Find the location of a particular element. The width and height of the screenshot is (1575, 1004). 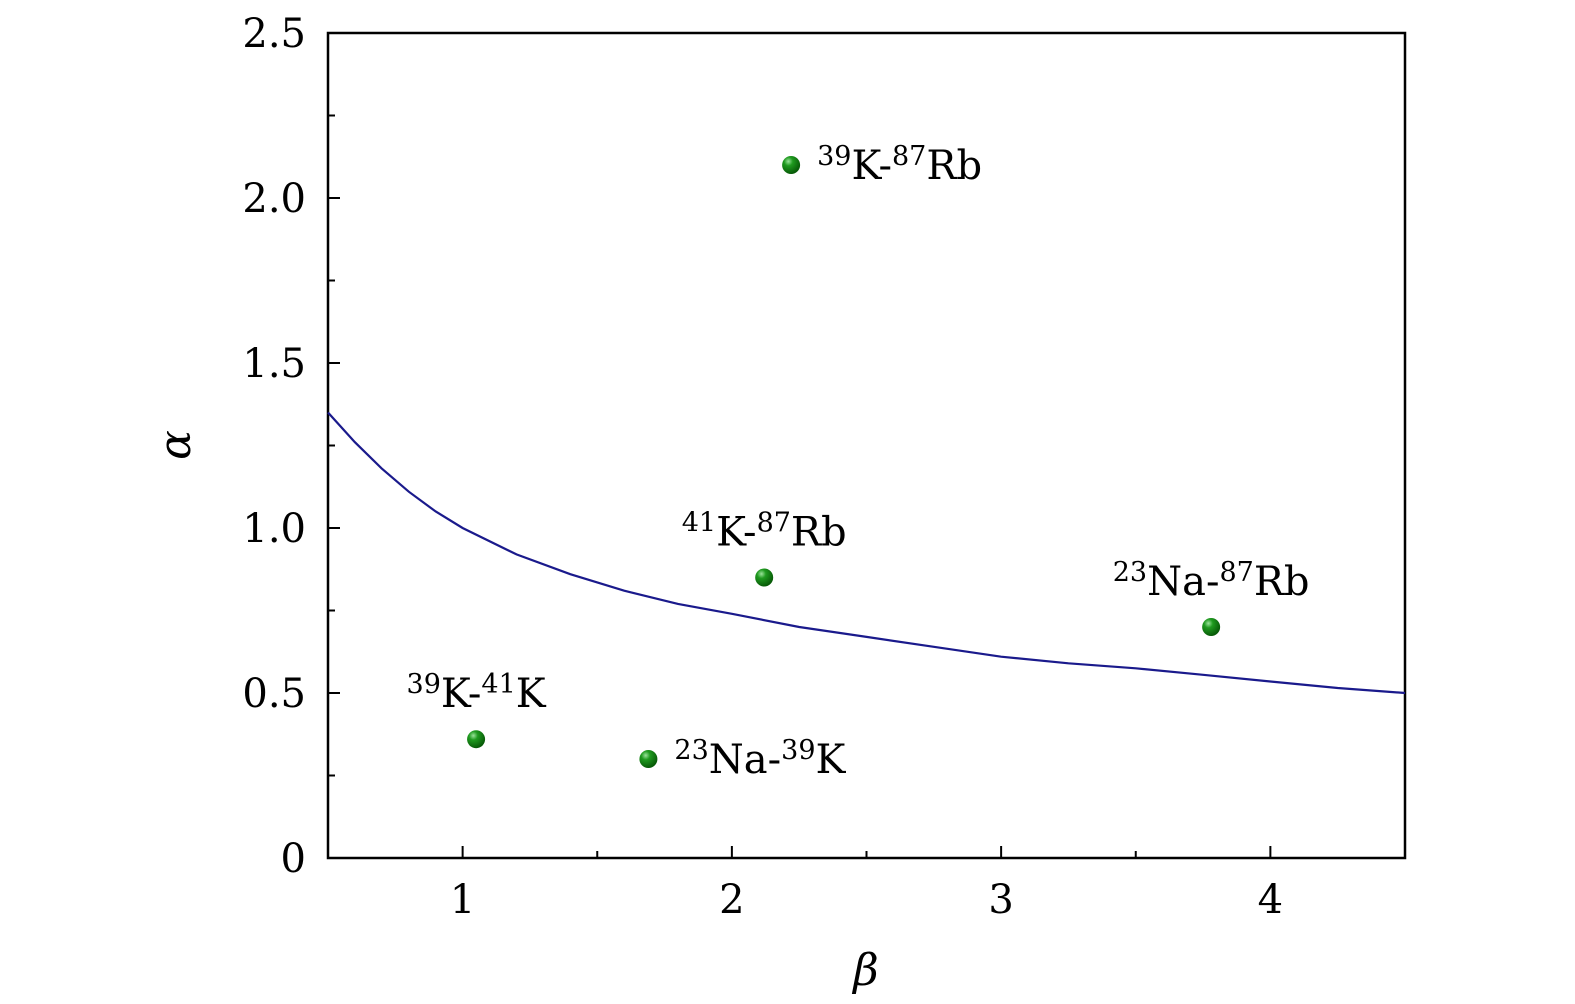

y-tick-label: 2.5 is located at coordinates (274, 34).